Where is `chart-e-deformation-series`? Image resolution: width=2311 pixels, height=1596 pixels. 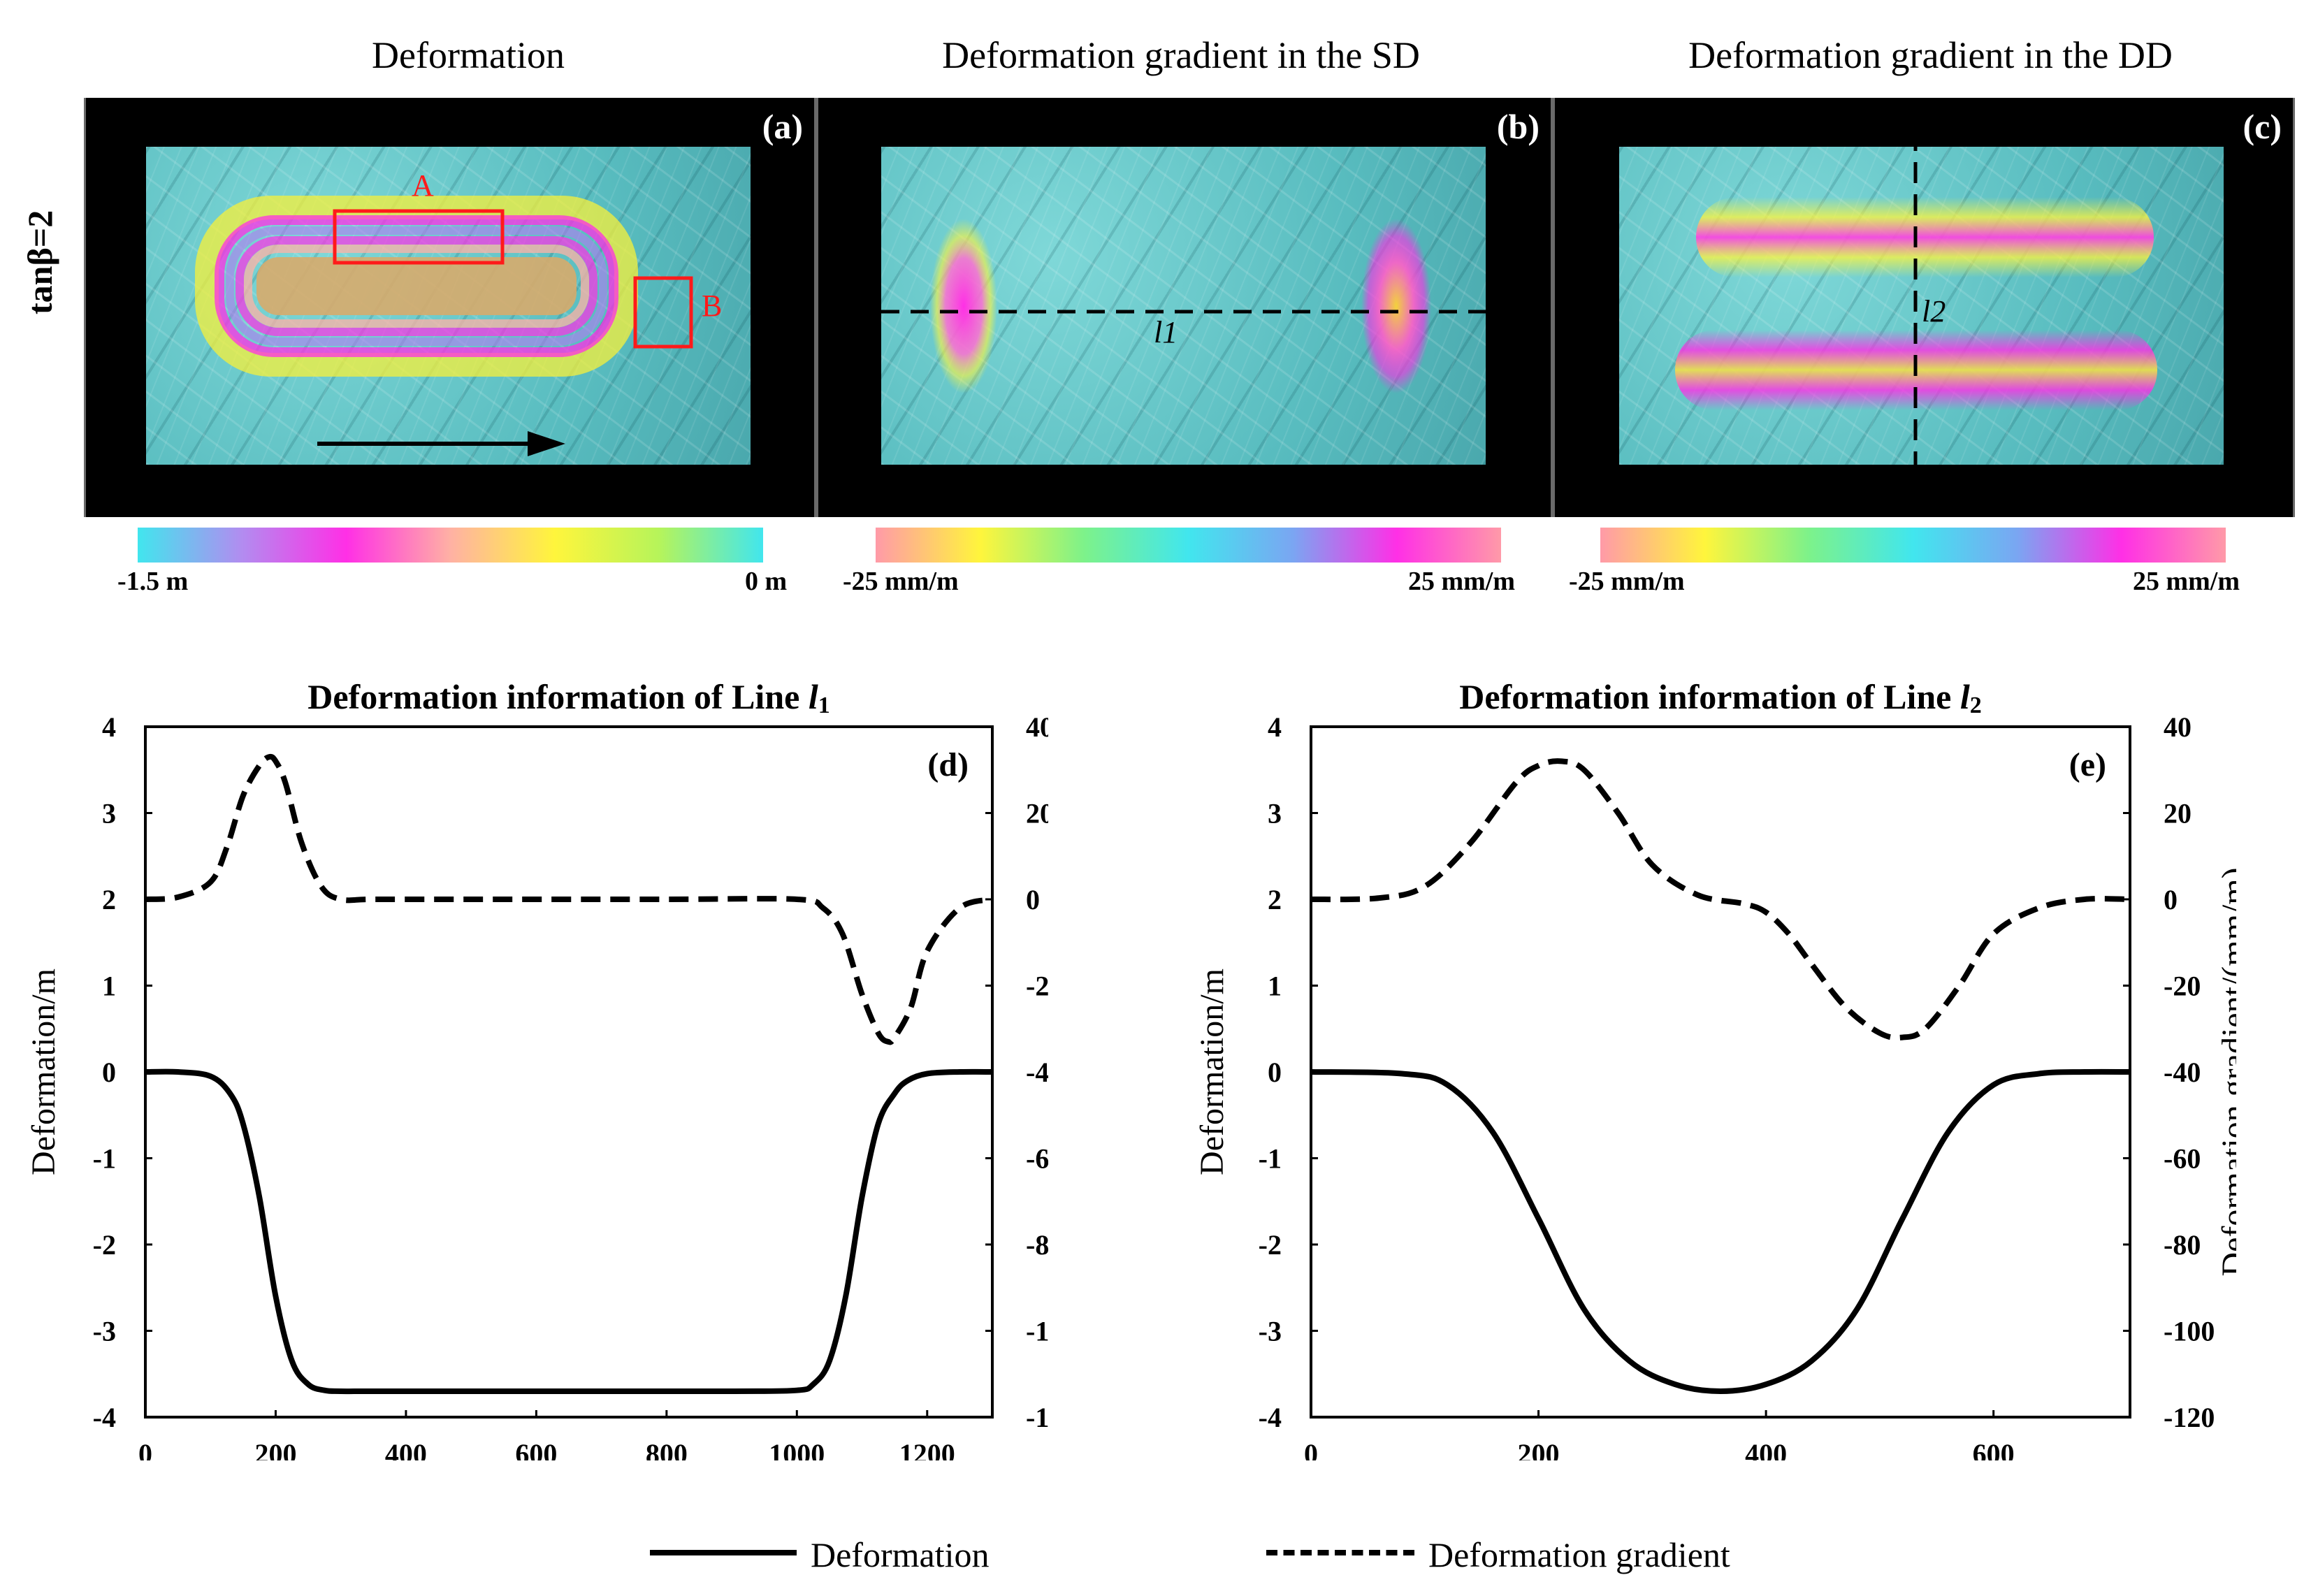
chart-e-deformation-series is located at coordinates (1720, 1231).